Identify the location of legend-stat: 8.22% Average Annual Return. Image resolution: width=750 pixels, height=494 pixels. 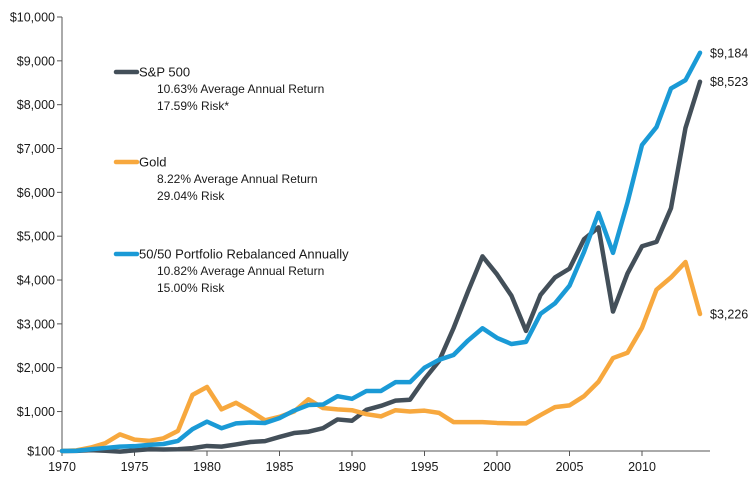
(237, 179).